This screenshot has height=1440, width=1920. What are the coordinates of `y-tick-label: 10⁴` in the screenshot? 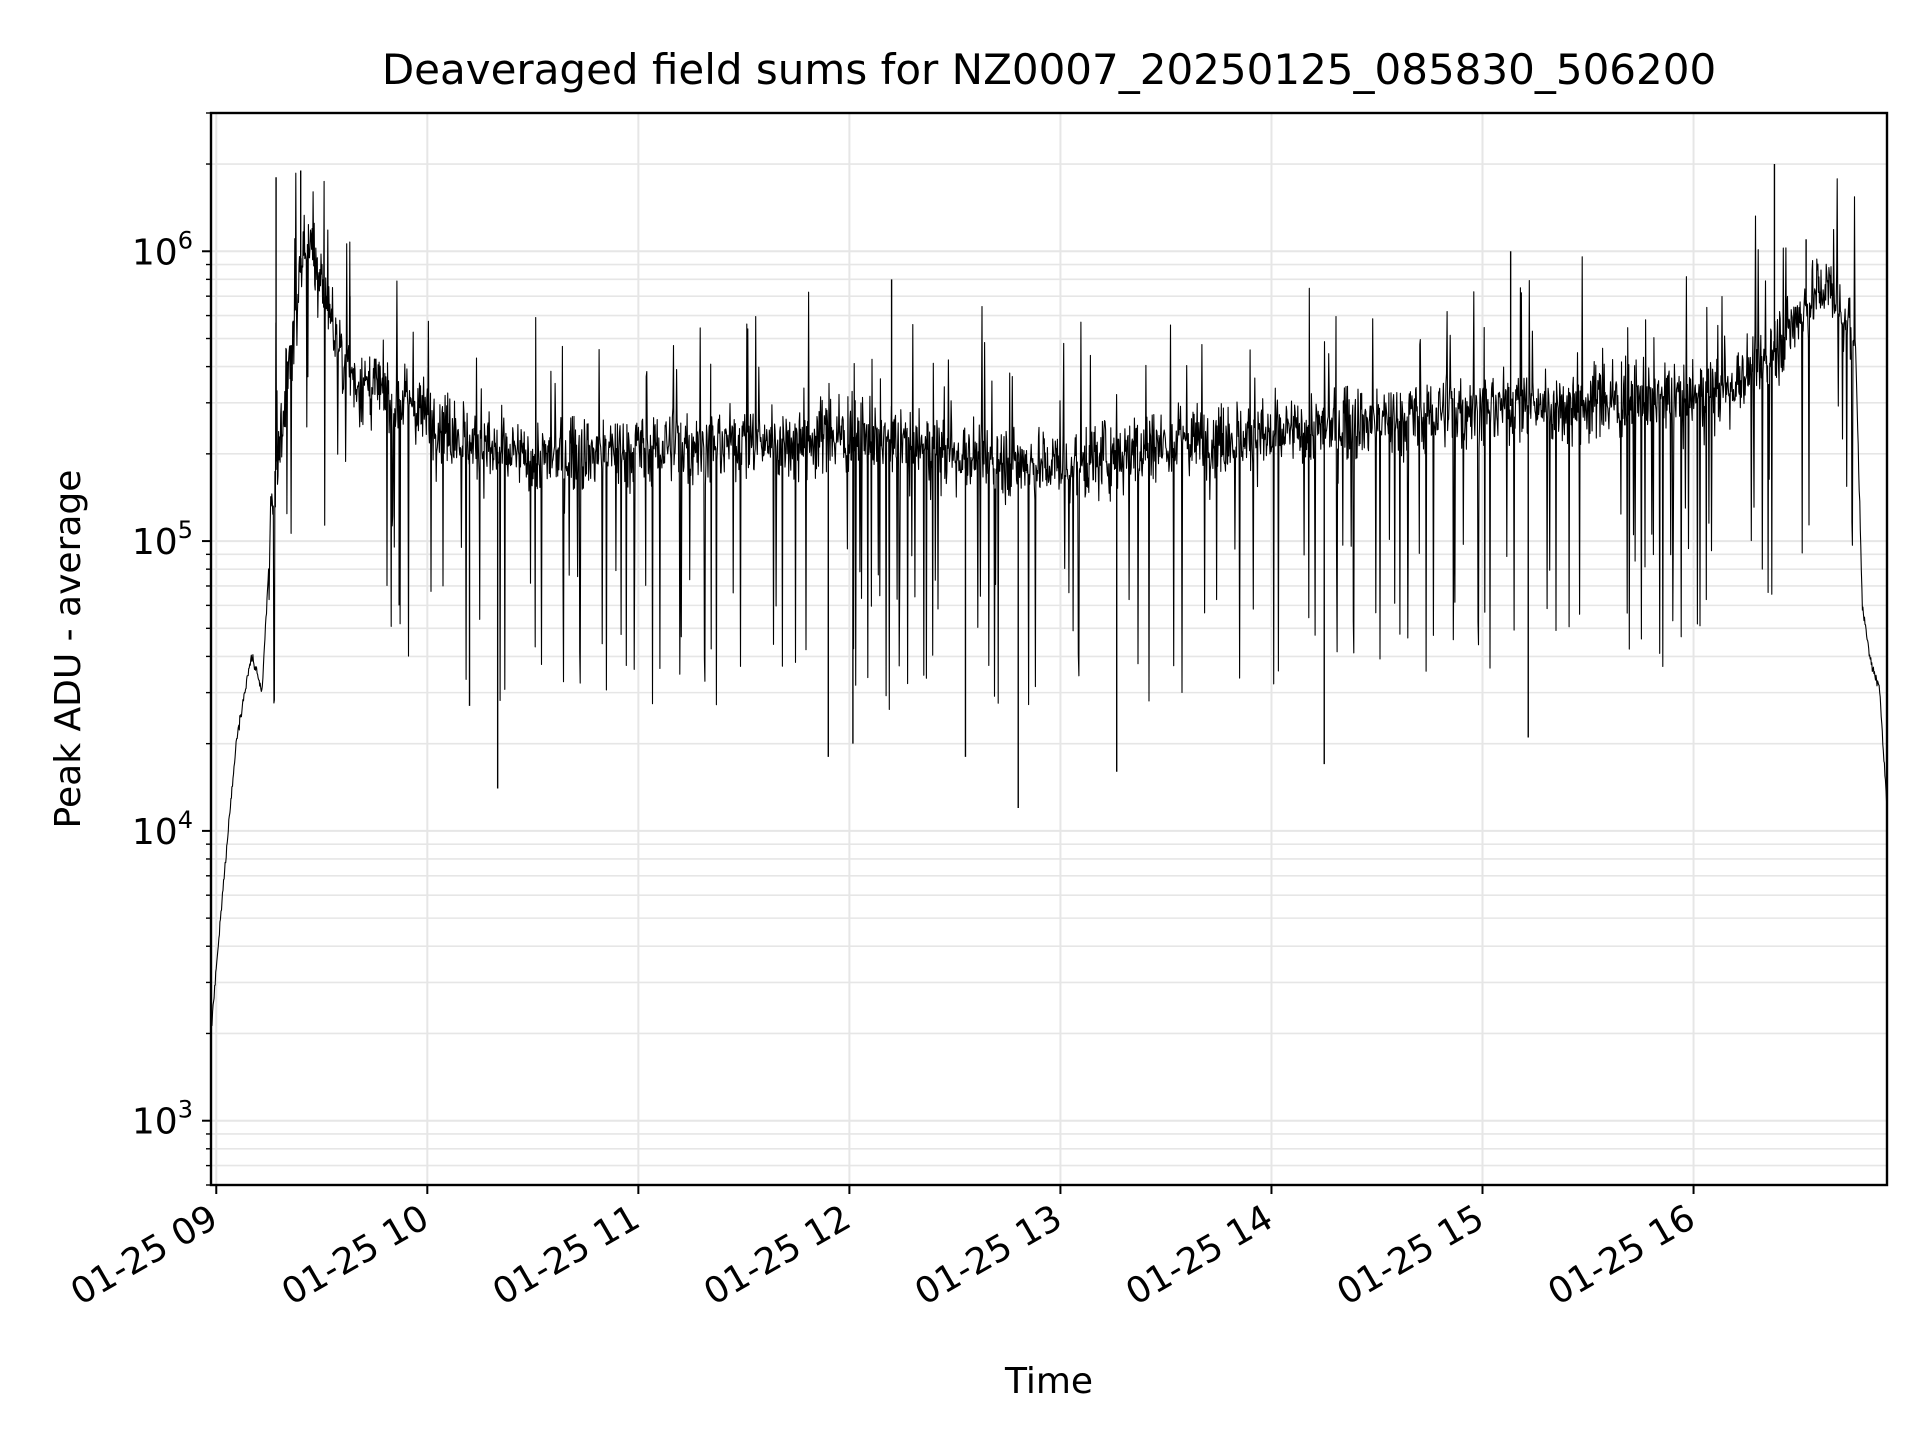 It's located at (162, 829).